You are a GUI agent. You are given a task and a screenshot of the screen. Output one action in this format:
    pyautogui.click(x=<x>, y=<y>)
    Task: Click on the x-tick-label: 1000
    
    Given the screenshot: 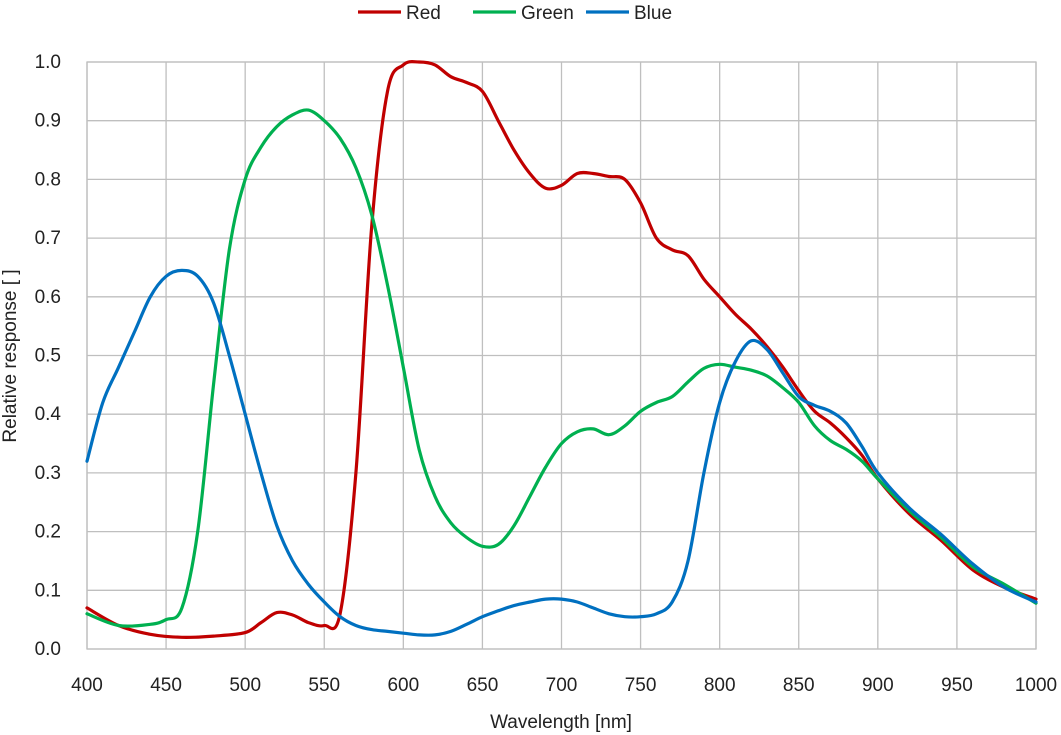 What is the action you would take?
    pyautogui.click(x=1036, y=685)
    